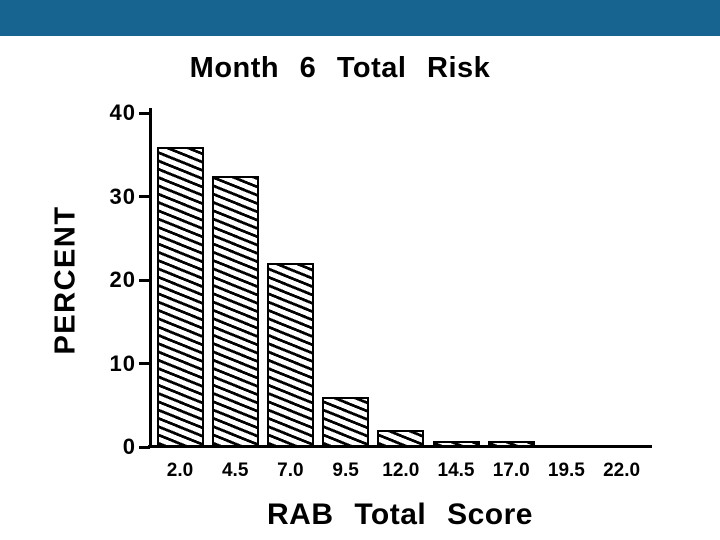  I want to click on x-tick-label: 14.5, so click(456, 470).